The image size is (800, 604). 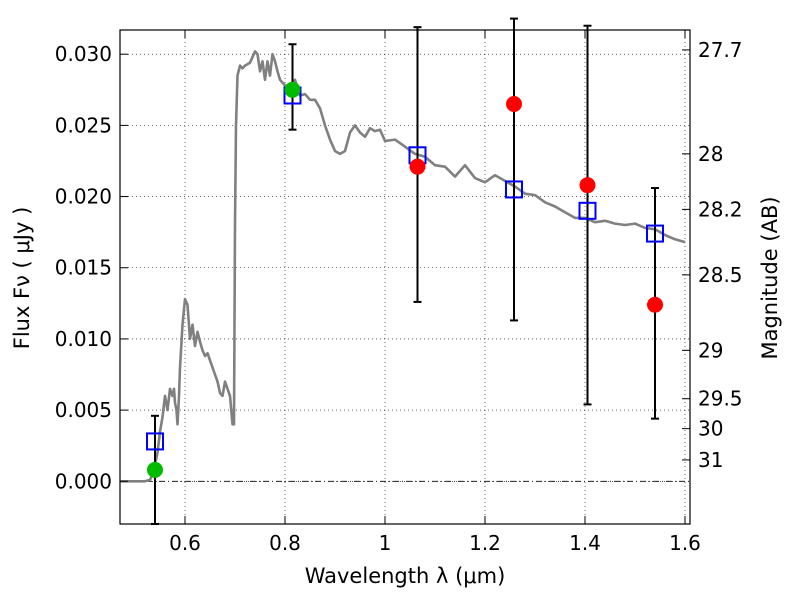 I want to click on y-tick-label: 0.030, so click(x=83, y=54).